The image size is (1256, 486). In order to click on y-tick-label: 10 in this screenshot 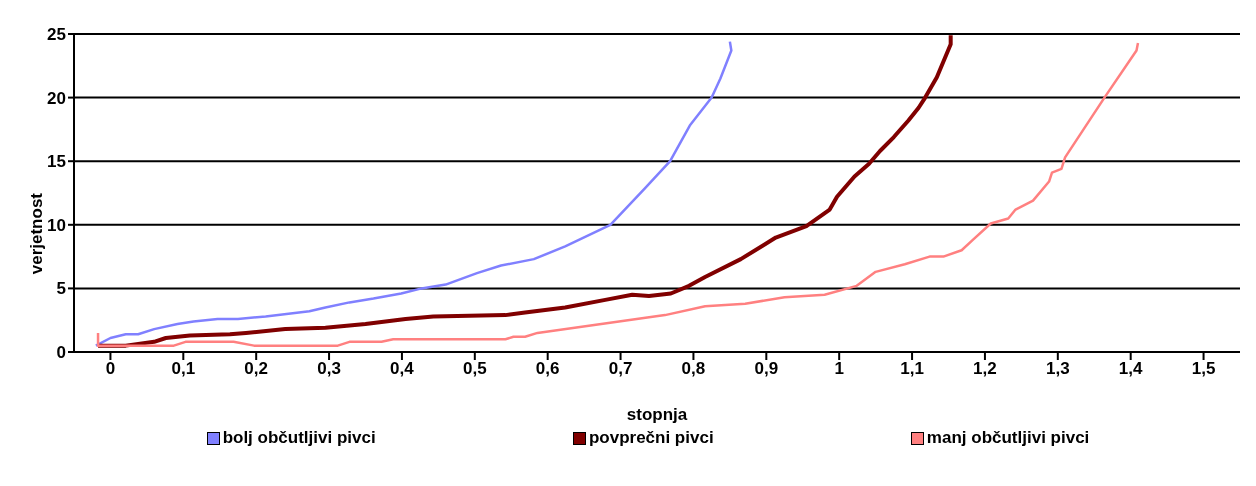, I will do `click(56, 225)`.